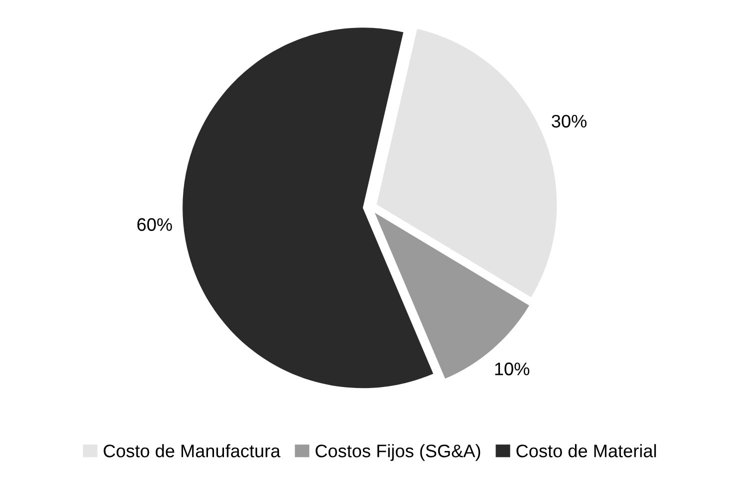 The image size is (740, 482). Describe the element at coordinates (154, 224) in the screenshot. I see `data-label: 60%` at that location.